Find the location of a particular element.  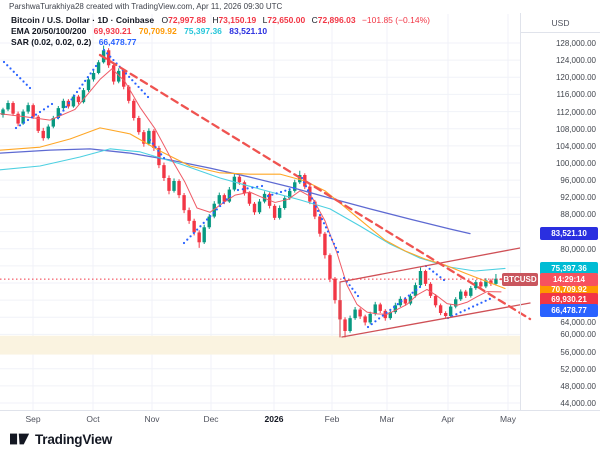

time-axis-label-dec: Dec is located at coordinates (211, 419).